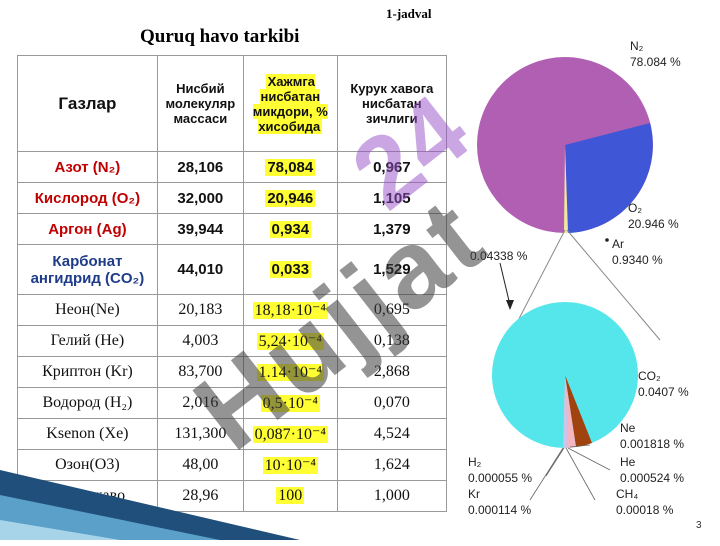 This screenshot has height=546, width=720. What do you see at coordinates (580, 474) in the screenshot?
I see `leader-ch4` at bounding box center [580, 474].